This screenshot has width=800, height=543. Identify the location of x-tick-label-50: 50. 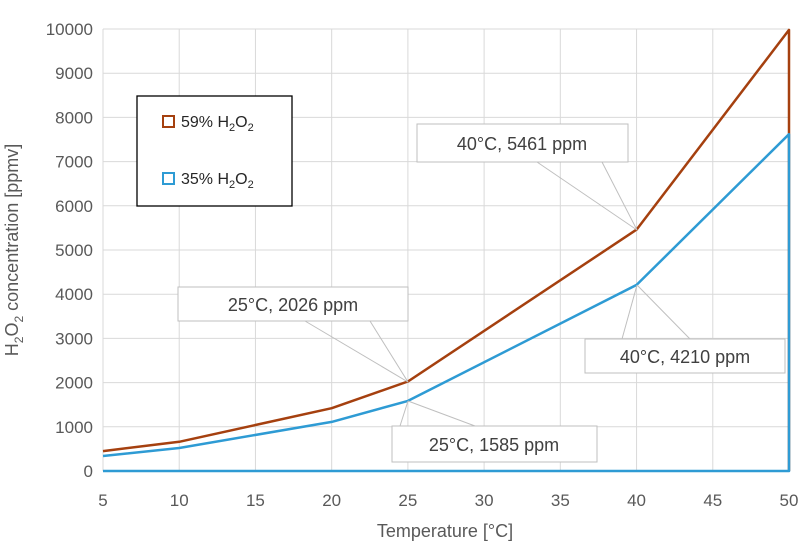
(789, 500).